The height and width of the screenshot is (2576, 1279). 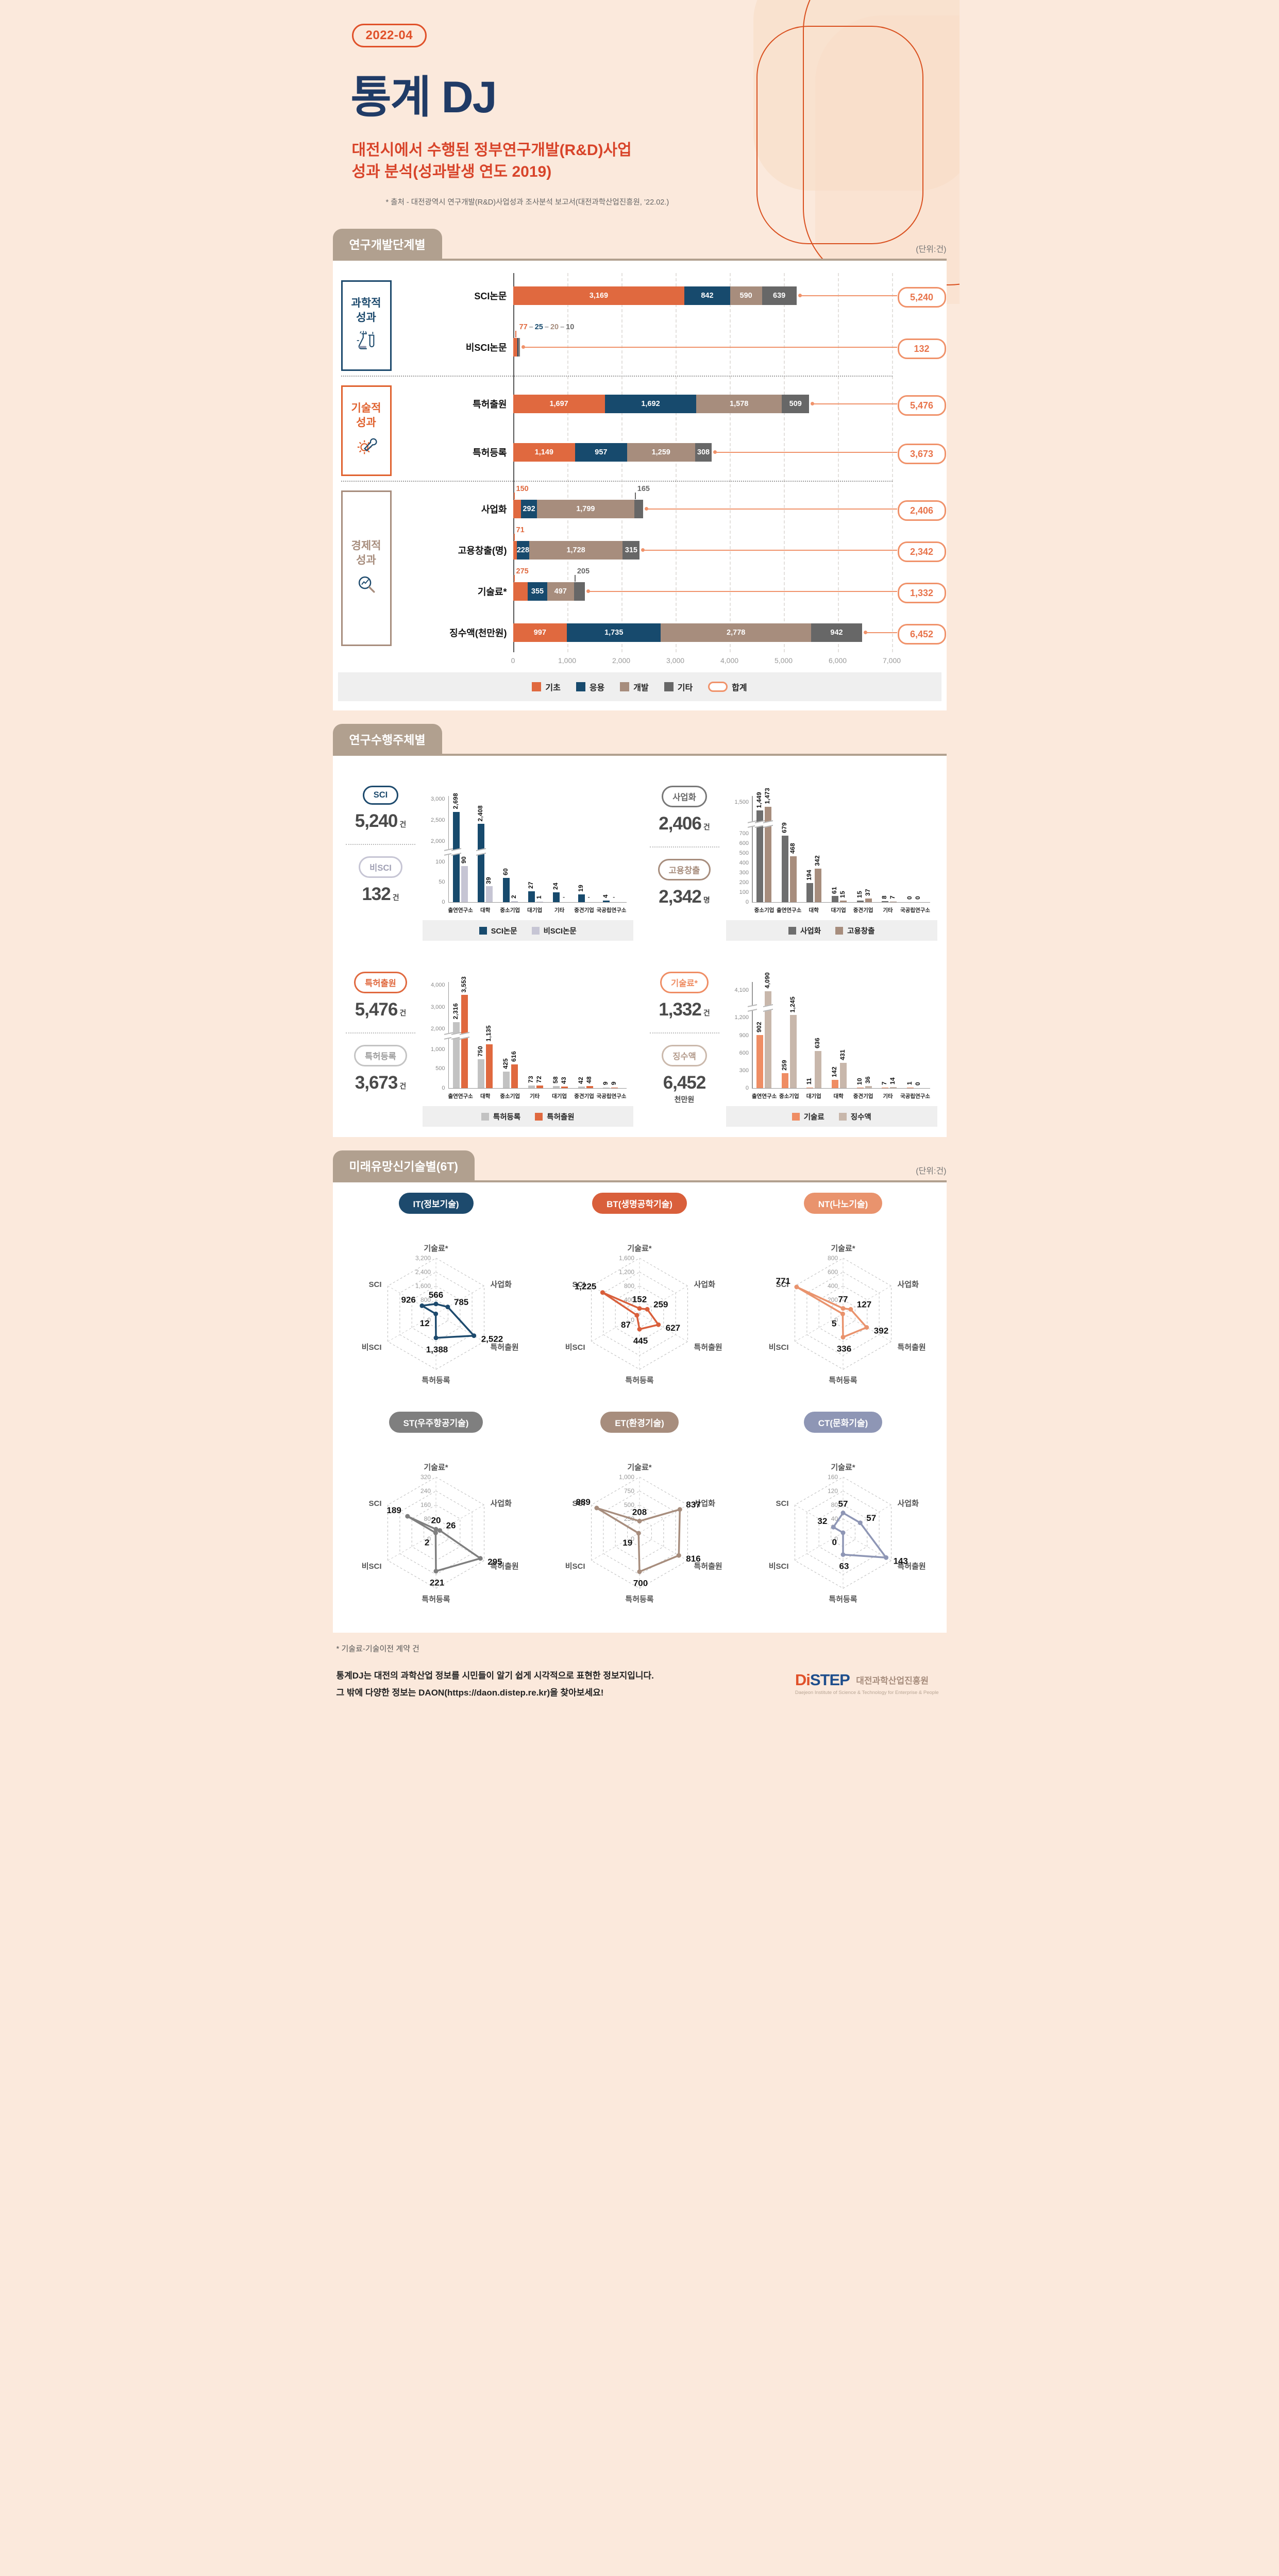 I want to click on legend-item: 개발, so click(x=634, y=687).